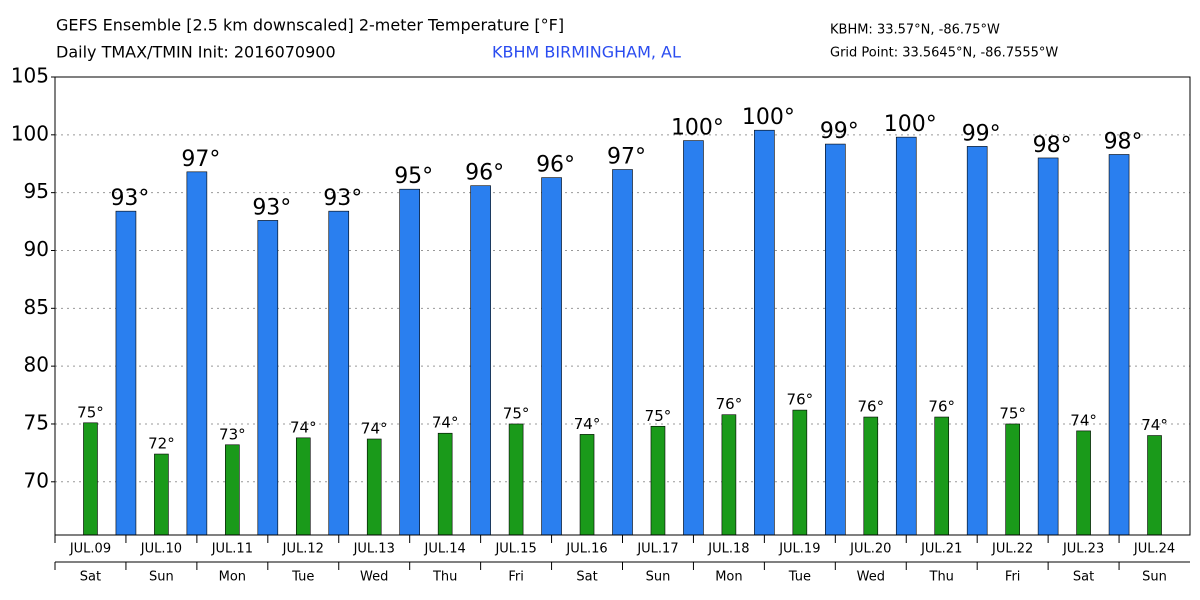  Describe the element at coordinates (36, 307) in the screenshot. I see `y-tick-label: 85` at that location.